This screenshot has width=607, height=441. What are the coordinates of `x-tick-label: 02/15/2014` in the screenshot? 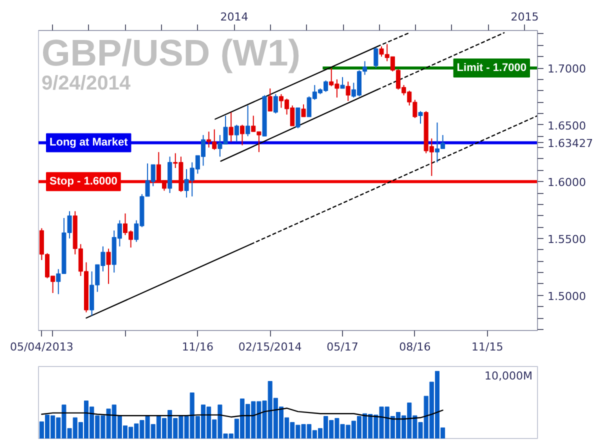 It's located at (270, 347).